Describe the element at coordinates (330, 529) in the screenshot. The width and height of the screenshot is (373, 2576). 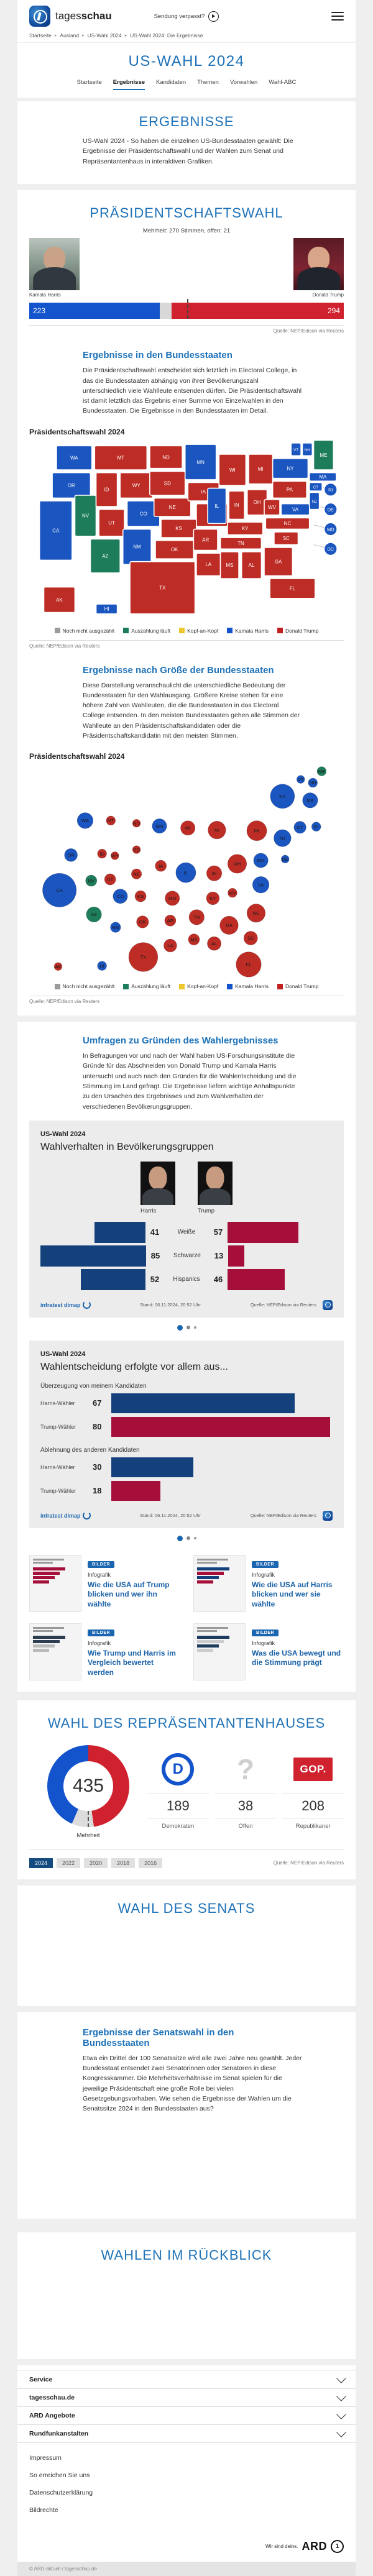
I see `state-MD: MD` at that location.